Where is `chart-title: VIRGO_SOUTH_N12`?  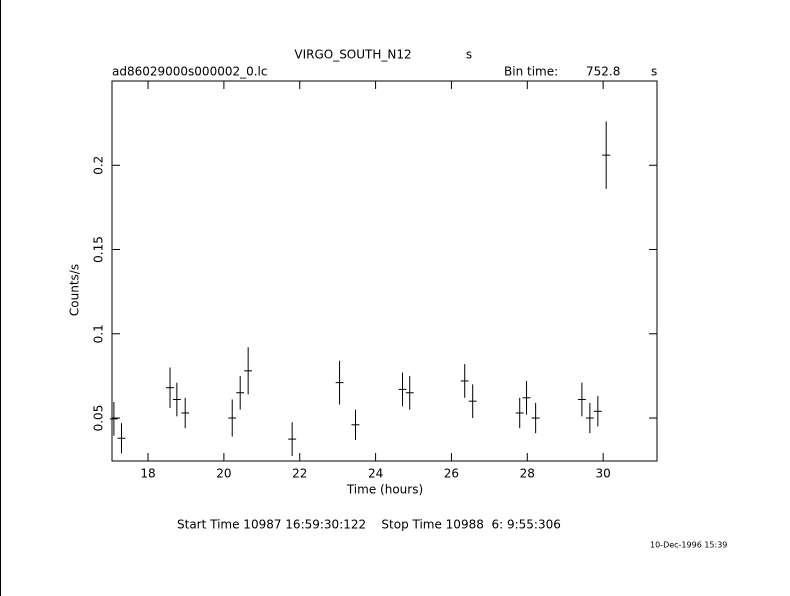
chart-title: VIRGO_SOUTH_N12 is located at coordinates (352, 55).